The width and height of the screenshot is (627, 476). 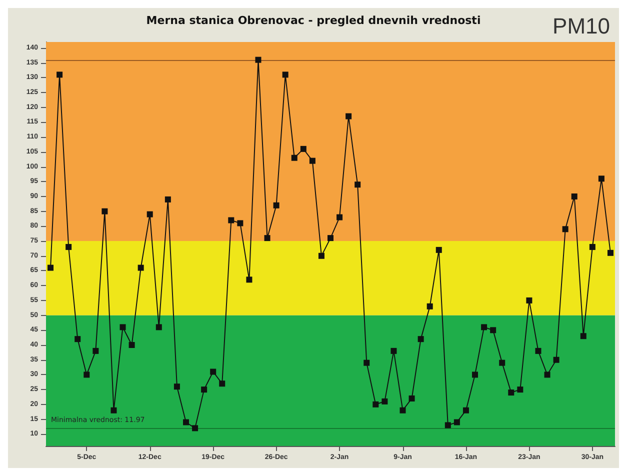 I want to click on chart-title: Merna stanica Obrenovac - pregled dnevnih vrednosti, so click(x=313, y=20).